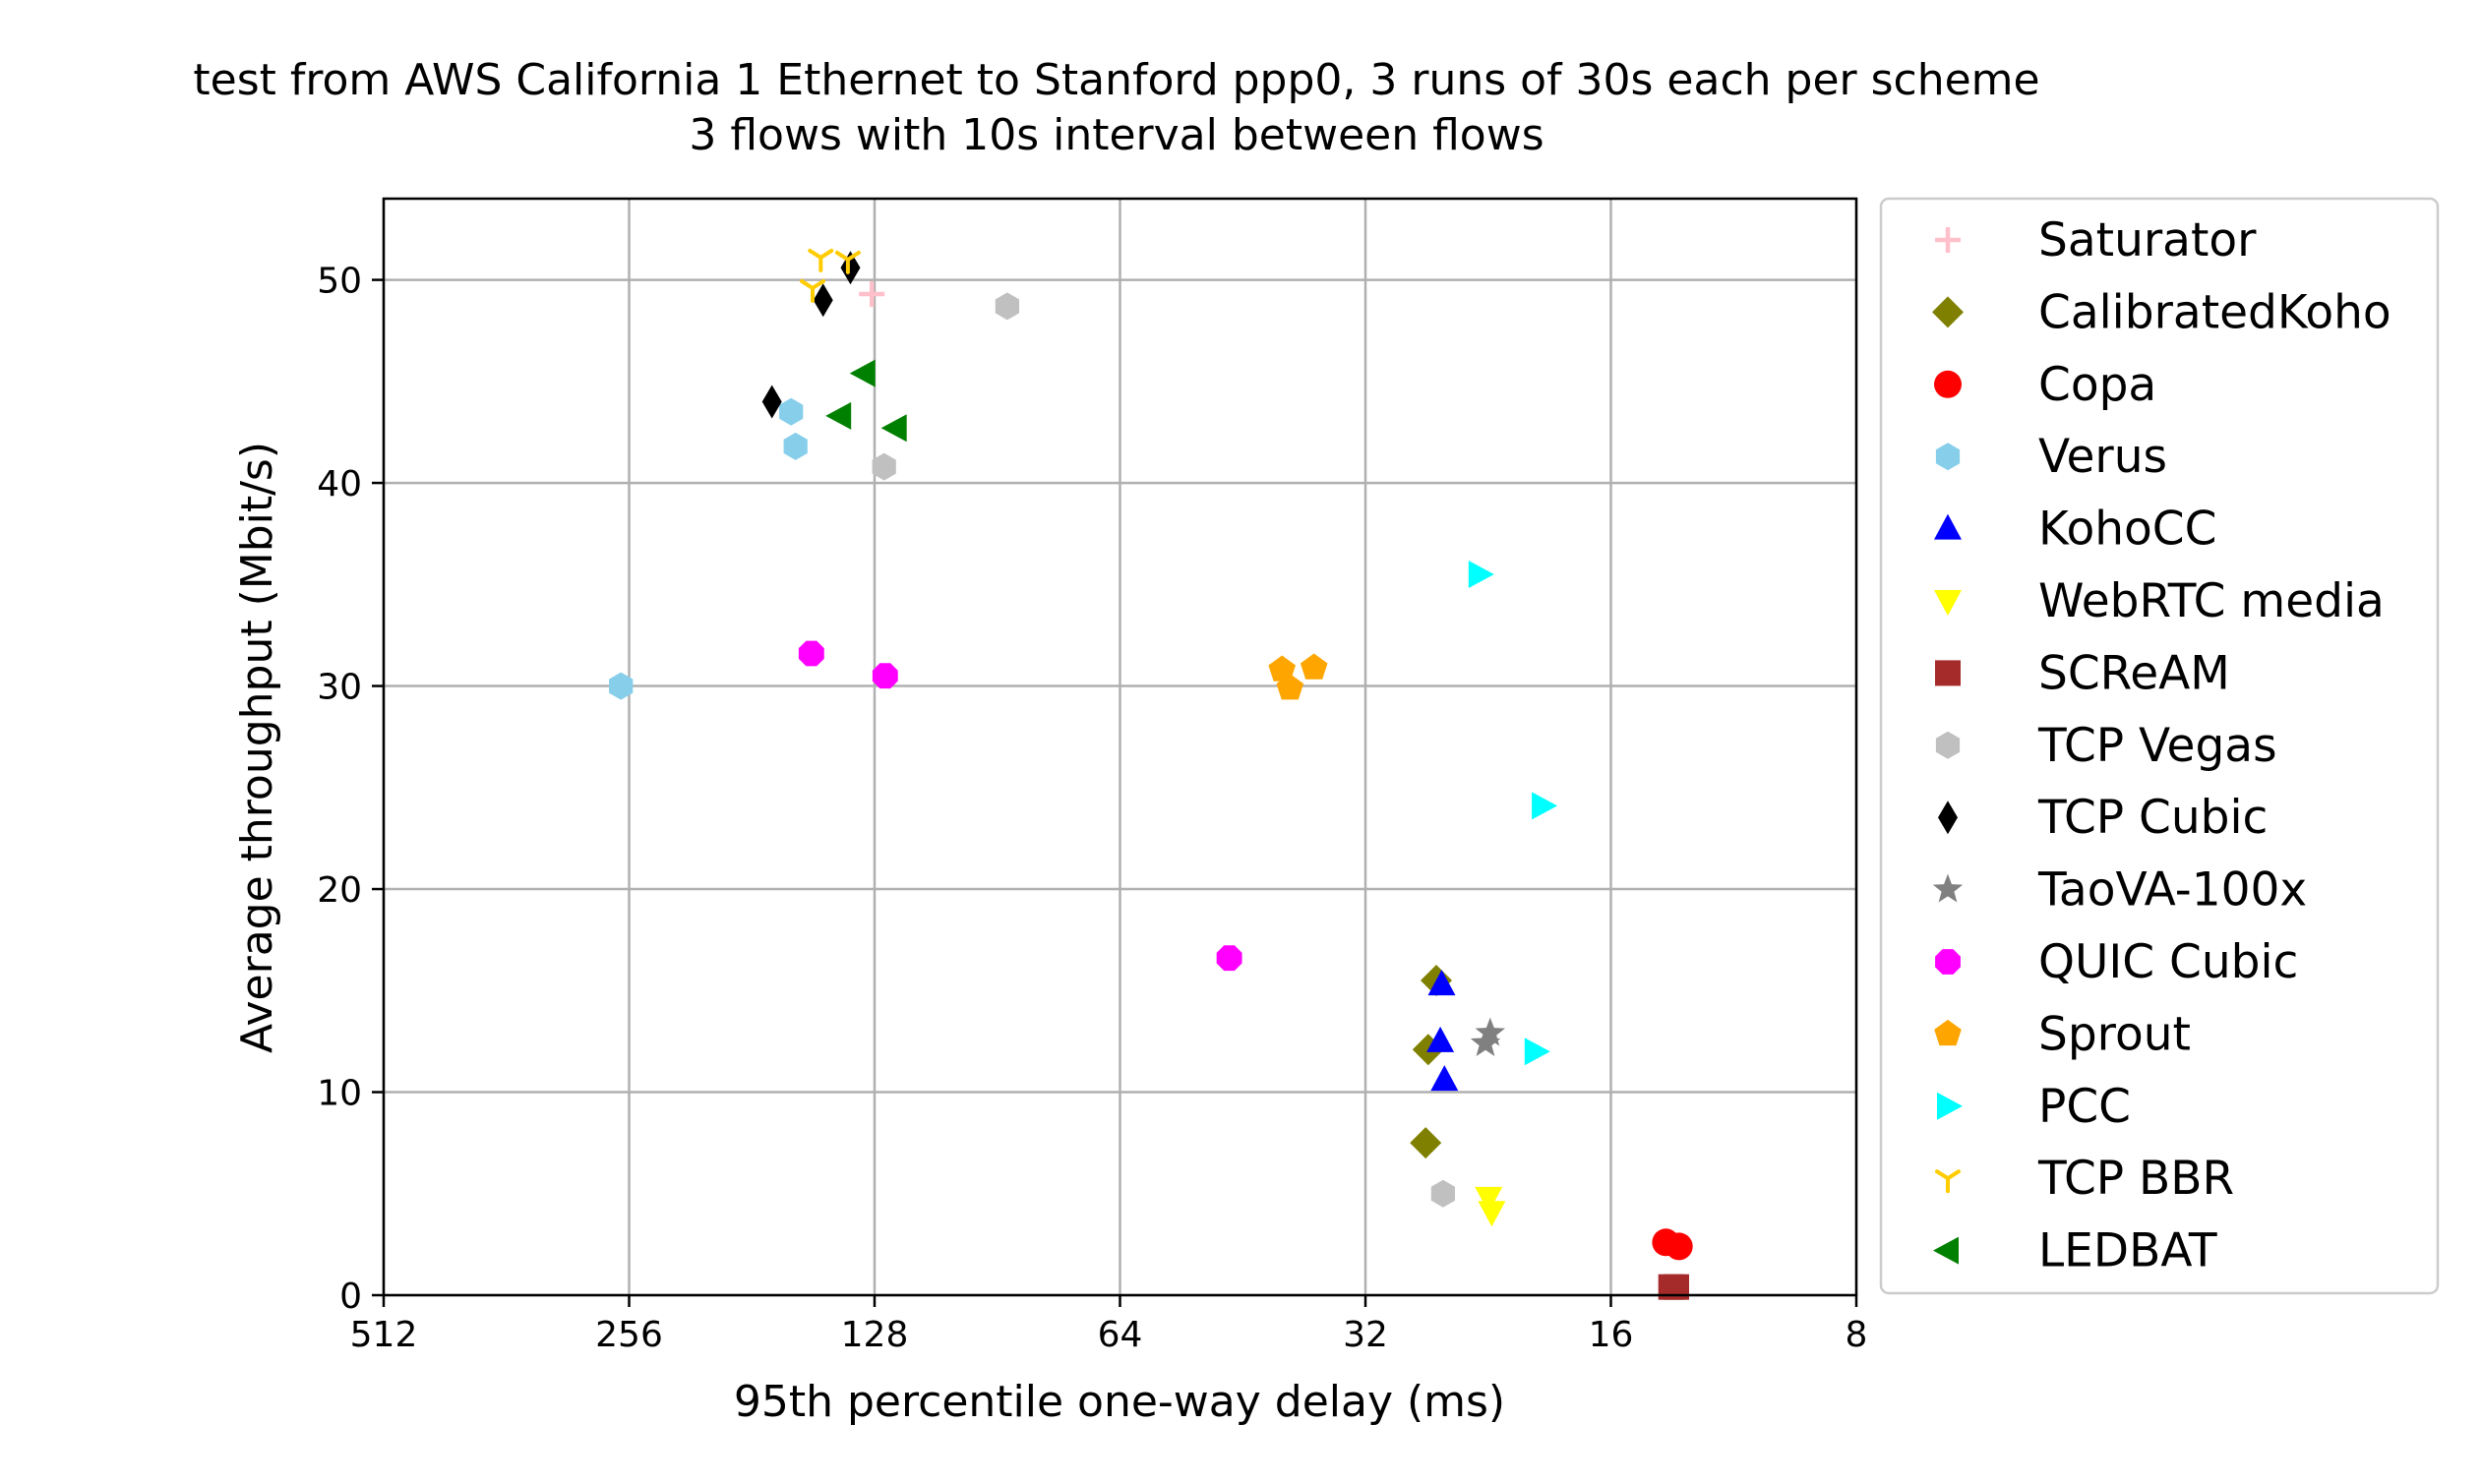 The width and height of the screenshot is (2482, 1484). I want to click on legend-label-quic-cubic: QUIC Cubic, so click(2168, 962).